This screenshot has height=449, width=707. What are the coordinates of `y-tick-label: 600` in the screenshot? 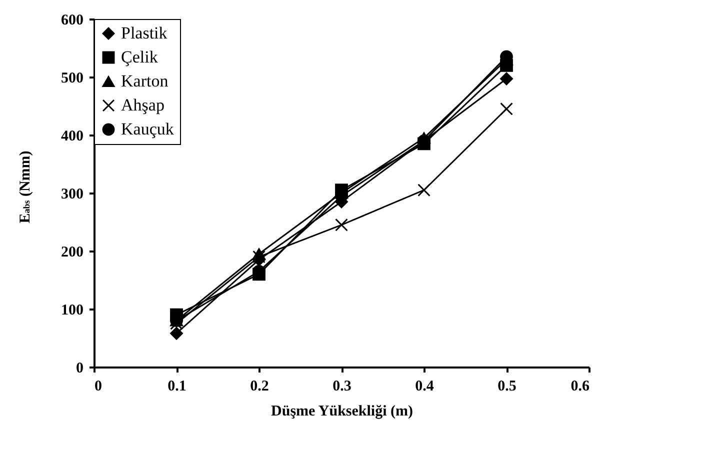 It's located at (72, 20).